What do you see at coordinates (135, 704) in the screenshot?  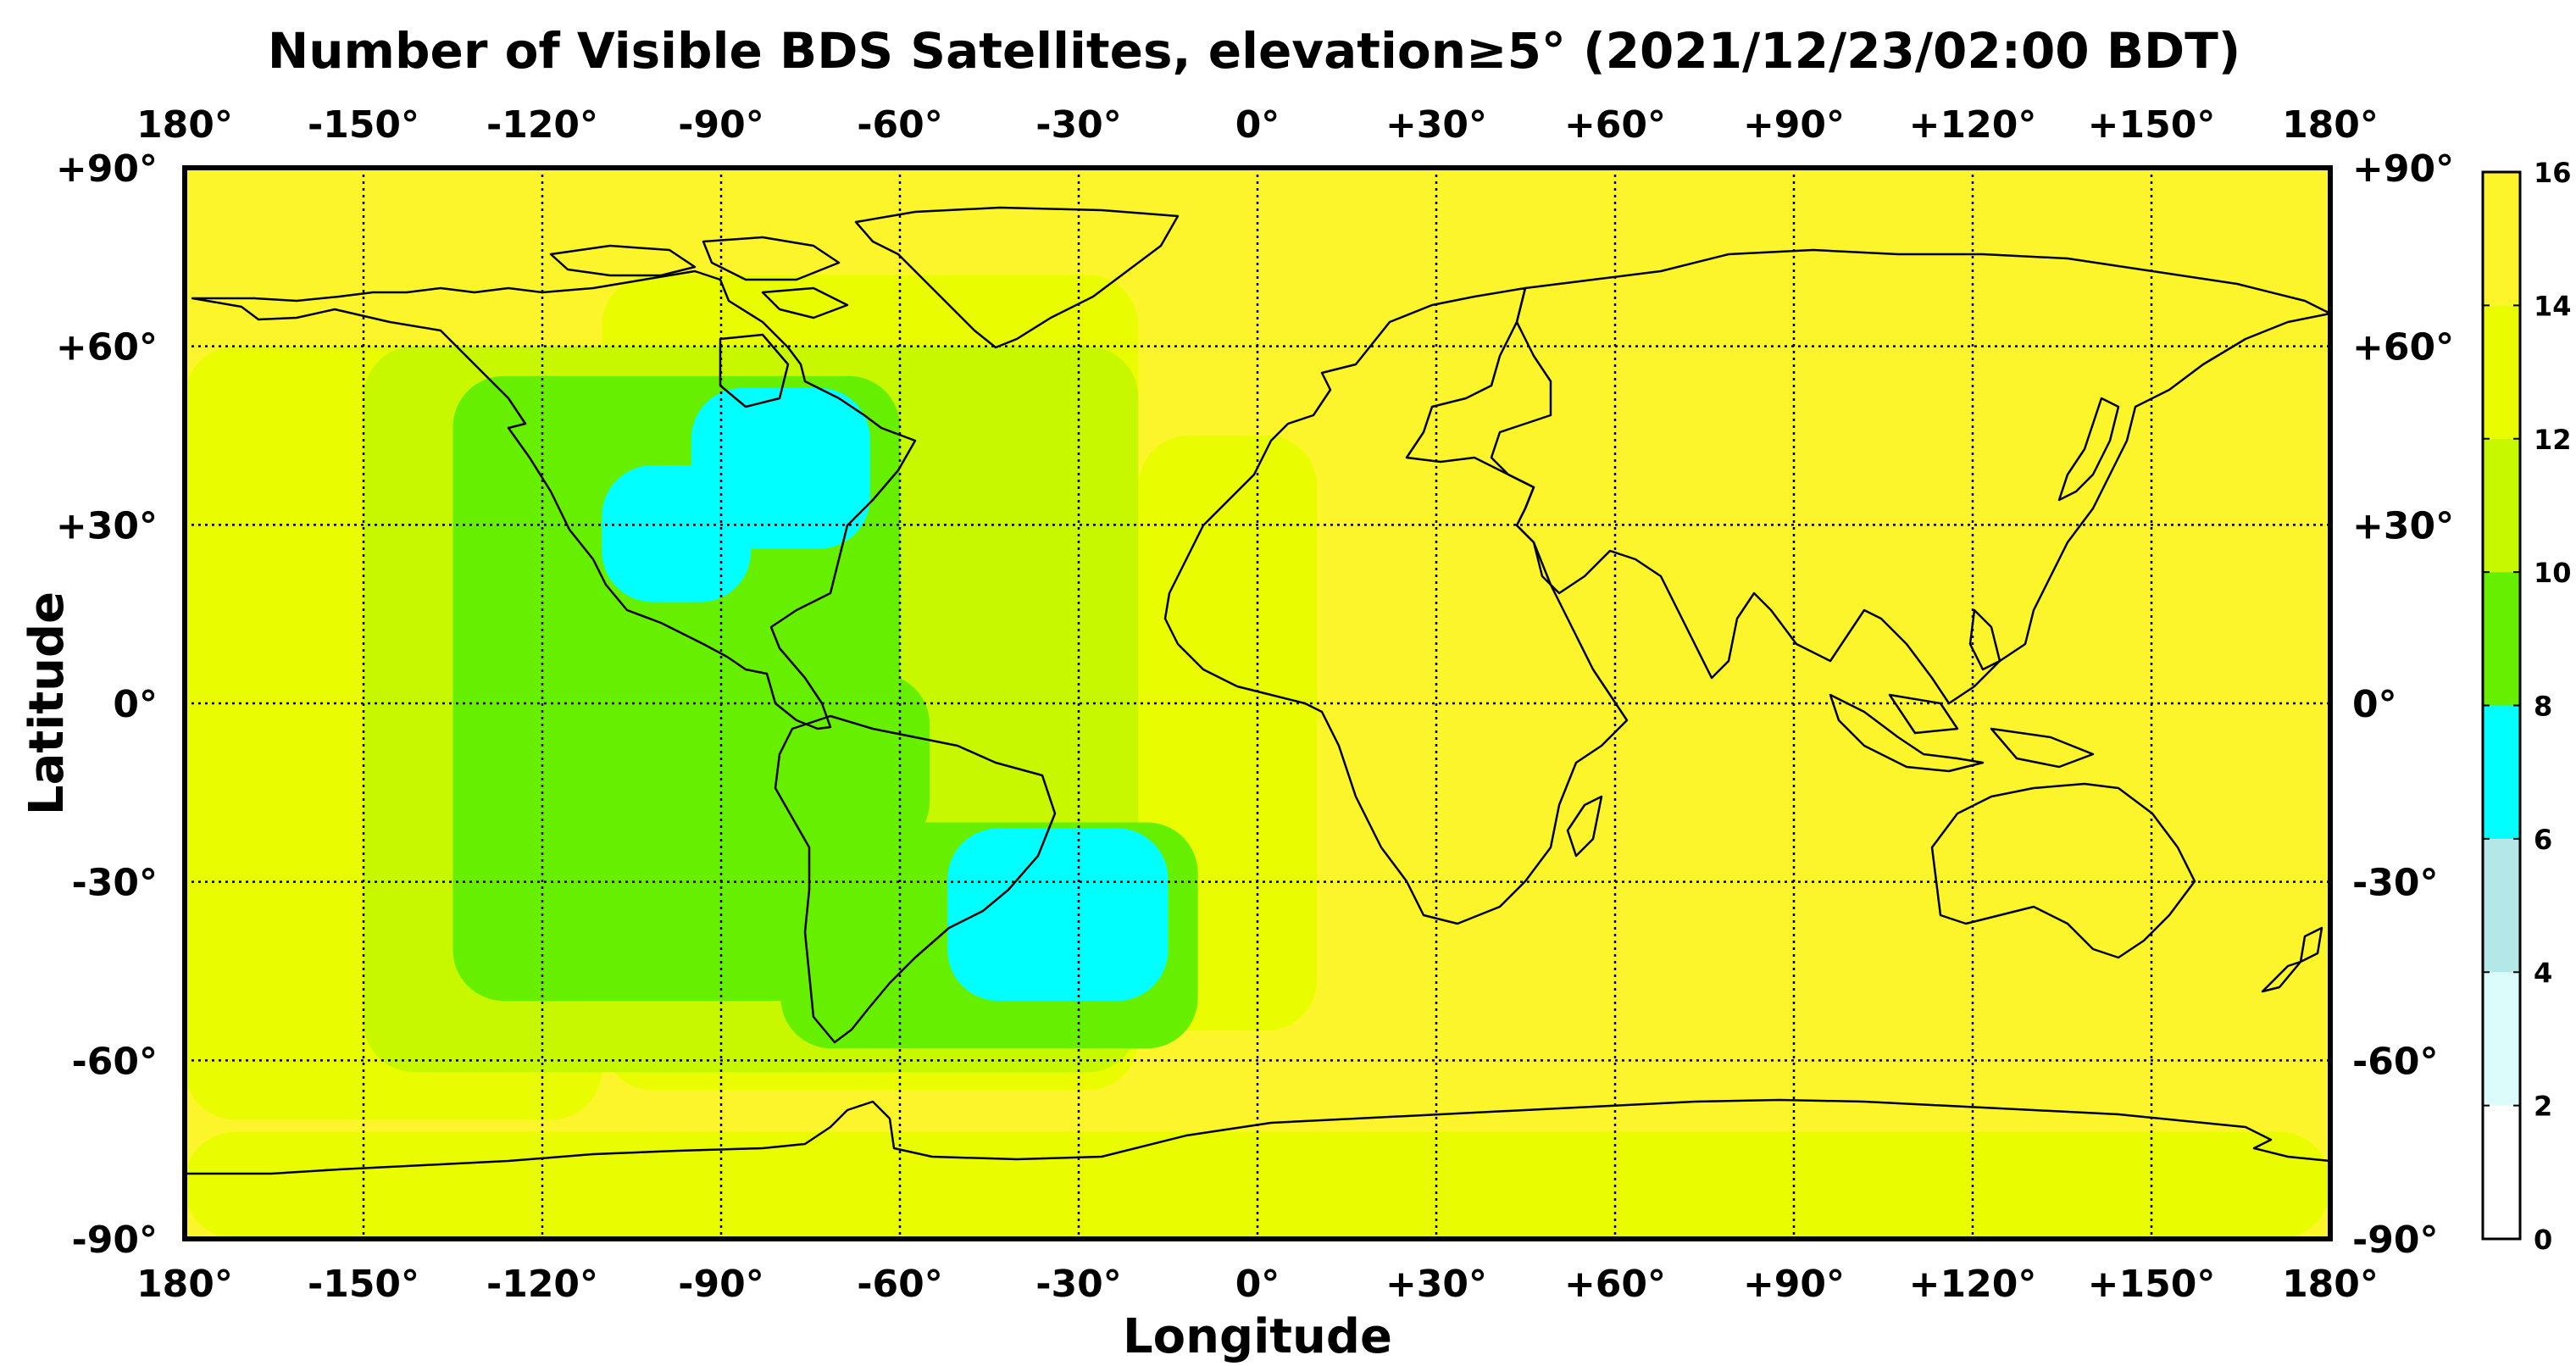 I see `lat-tick-label-left: 0°` at bounding box center [135, 704].